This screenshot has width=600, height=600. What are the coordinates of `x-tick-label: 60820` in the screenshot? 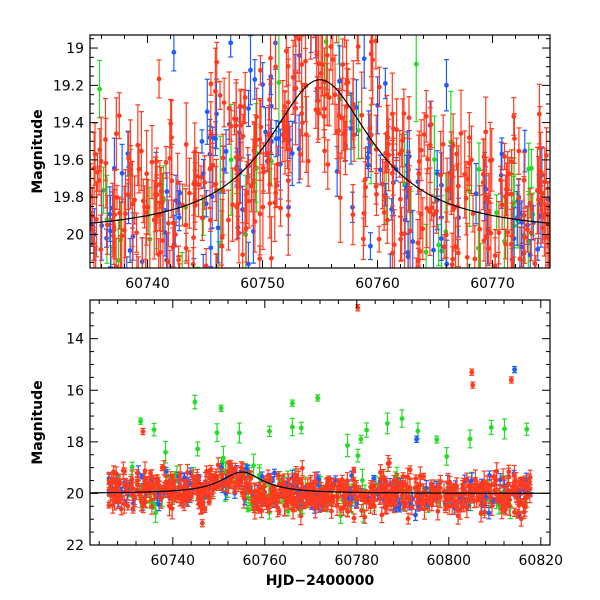 It's located at (541, 561).